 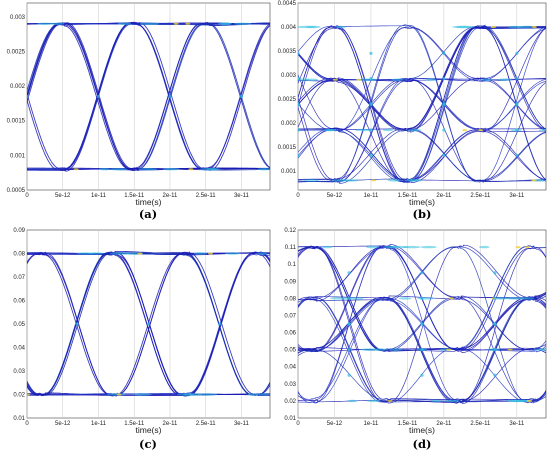 What do you see at coordinates (290, 368) in the screenshot?
I see `y-tick-label: 0.04` at bounding box center [290, 368].